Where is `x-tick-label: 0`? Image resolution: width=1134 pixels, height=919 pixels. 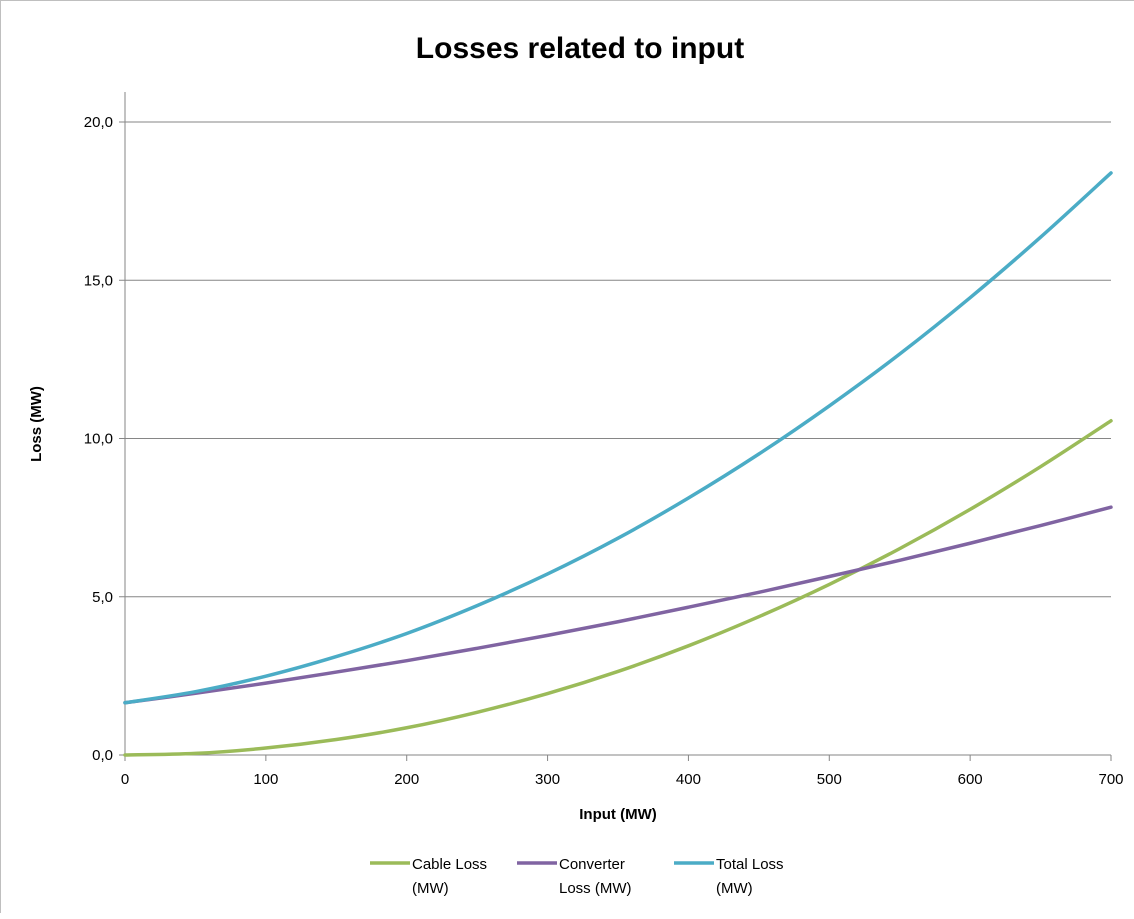
x-tick-label: 0 is located at coordinates (125, 779).